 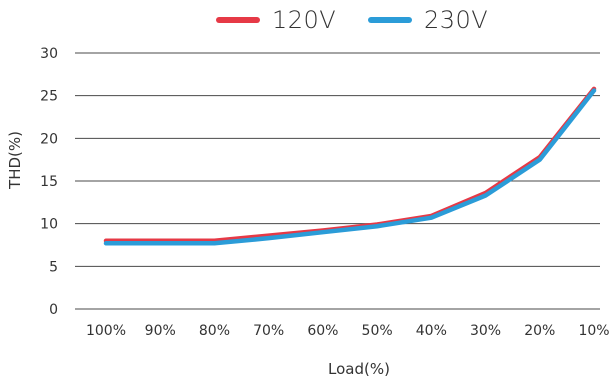 I want to click on x-tick-70pct: 70%, so click(x=268, y=331).